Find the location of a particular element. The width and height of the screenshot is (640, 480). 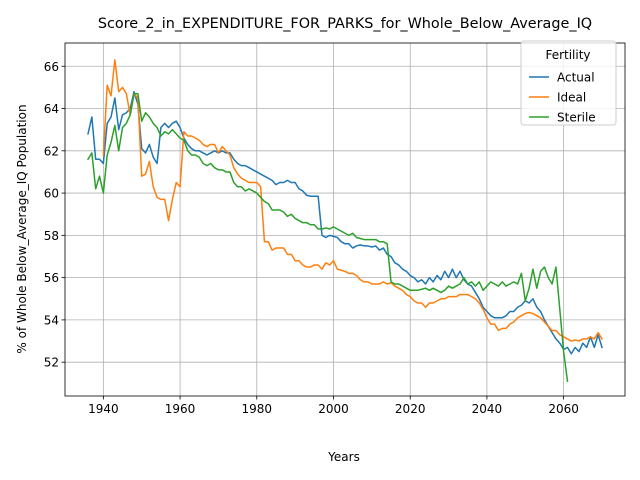

legend-entries: Actual Ideal Sterile is located at coordinates (562, 98).